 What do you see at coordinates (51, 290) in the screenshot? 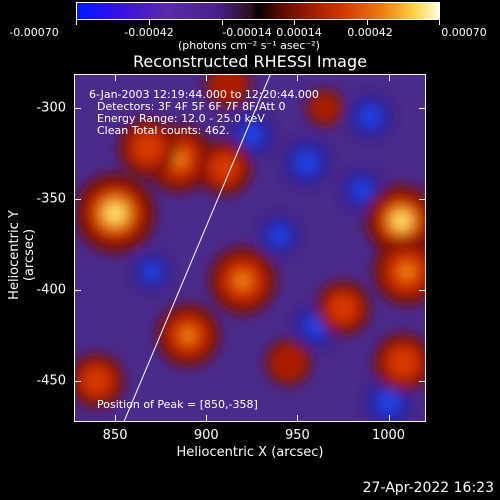
I see `y-tick-label: -400` at bounding box center [51, 290].